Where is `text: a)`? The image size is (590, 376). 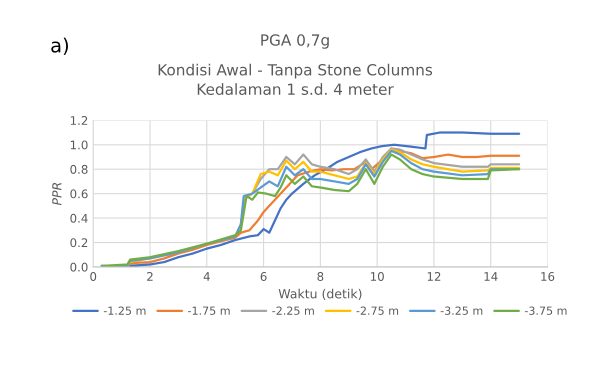 text: a) is located at coordinates (59, 46).